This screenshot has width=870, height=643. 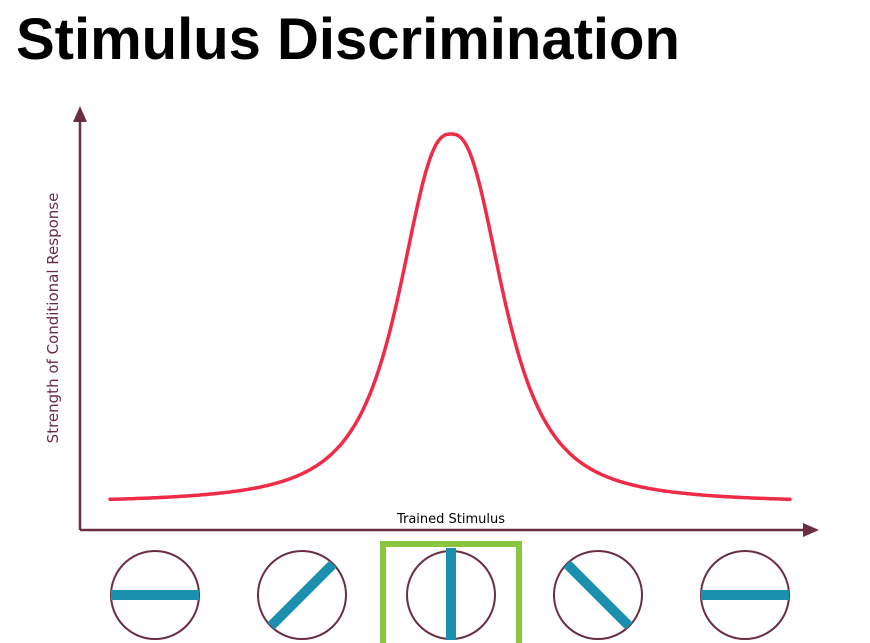 What do you see at coordinates (745, 595) in the screenshot?
I see `horizontal-stimulus-right` at bounding box center [745, 595].